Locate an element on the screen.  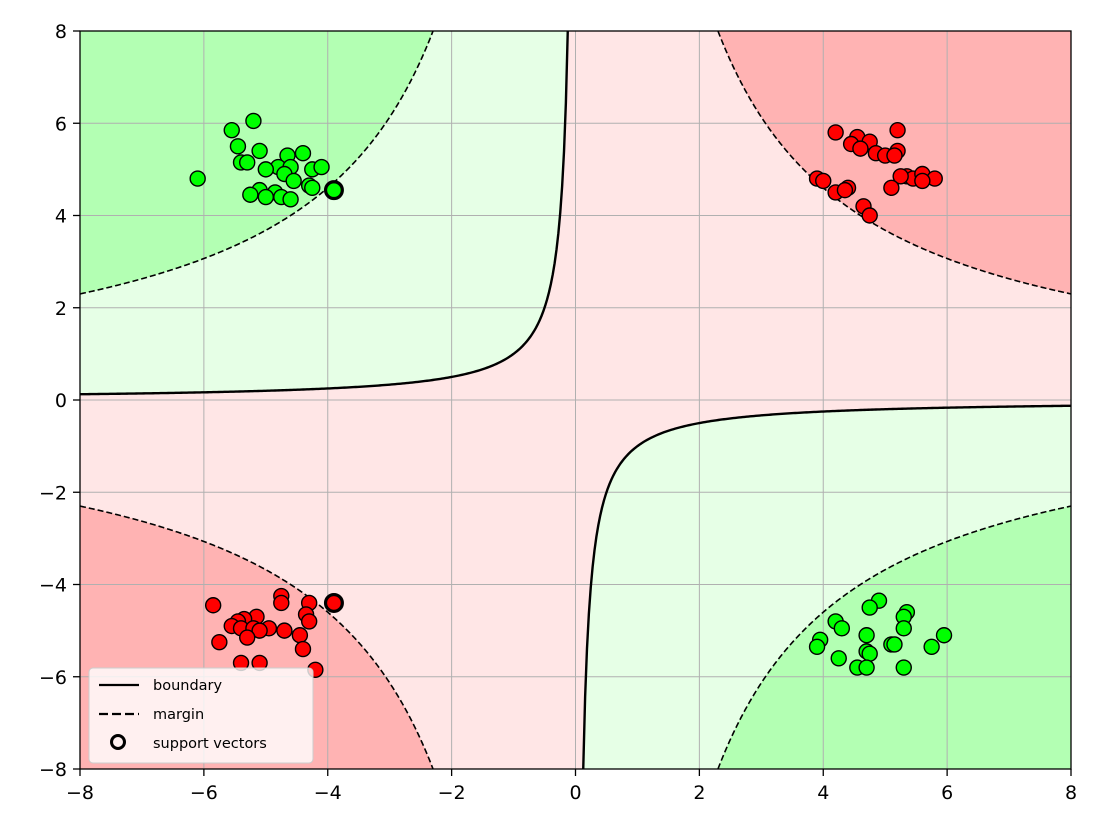
x-tick-label-2: −4 is located at coordinates (328, 793).